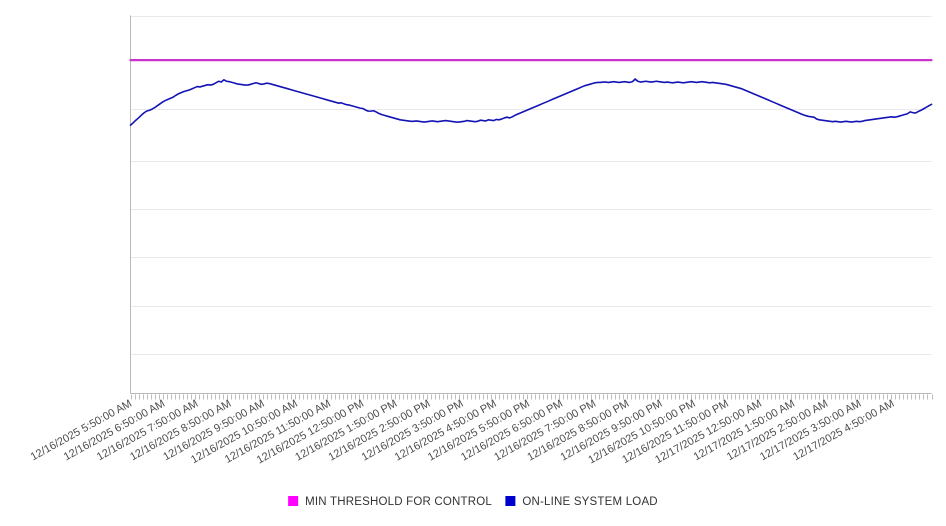 The width and height of the screenshot is (946, 526). What do you see at coordinates (398, 502) in the screenshot?
I see `legend-label-0: MIN THRESHOLD FOR CONTROL` at bounding box center [398, 502].